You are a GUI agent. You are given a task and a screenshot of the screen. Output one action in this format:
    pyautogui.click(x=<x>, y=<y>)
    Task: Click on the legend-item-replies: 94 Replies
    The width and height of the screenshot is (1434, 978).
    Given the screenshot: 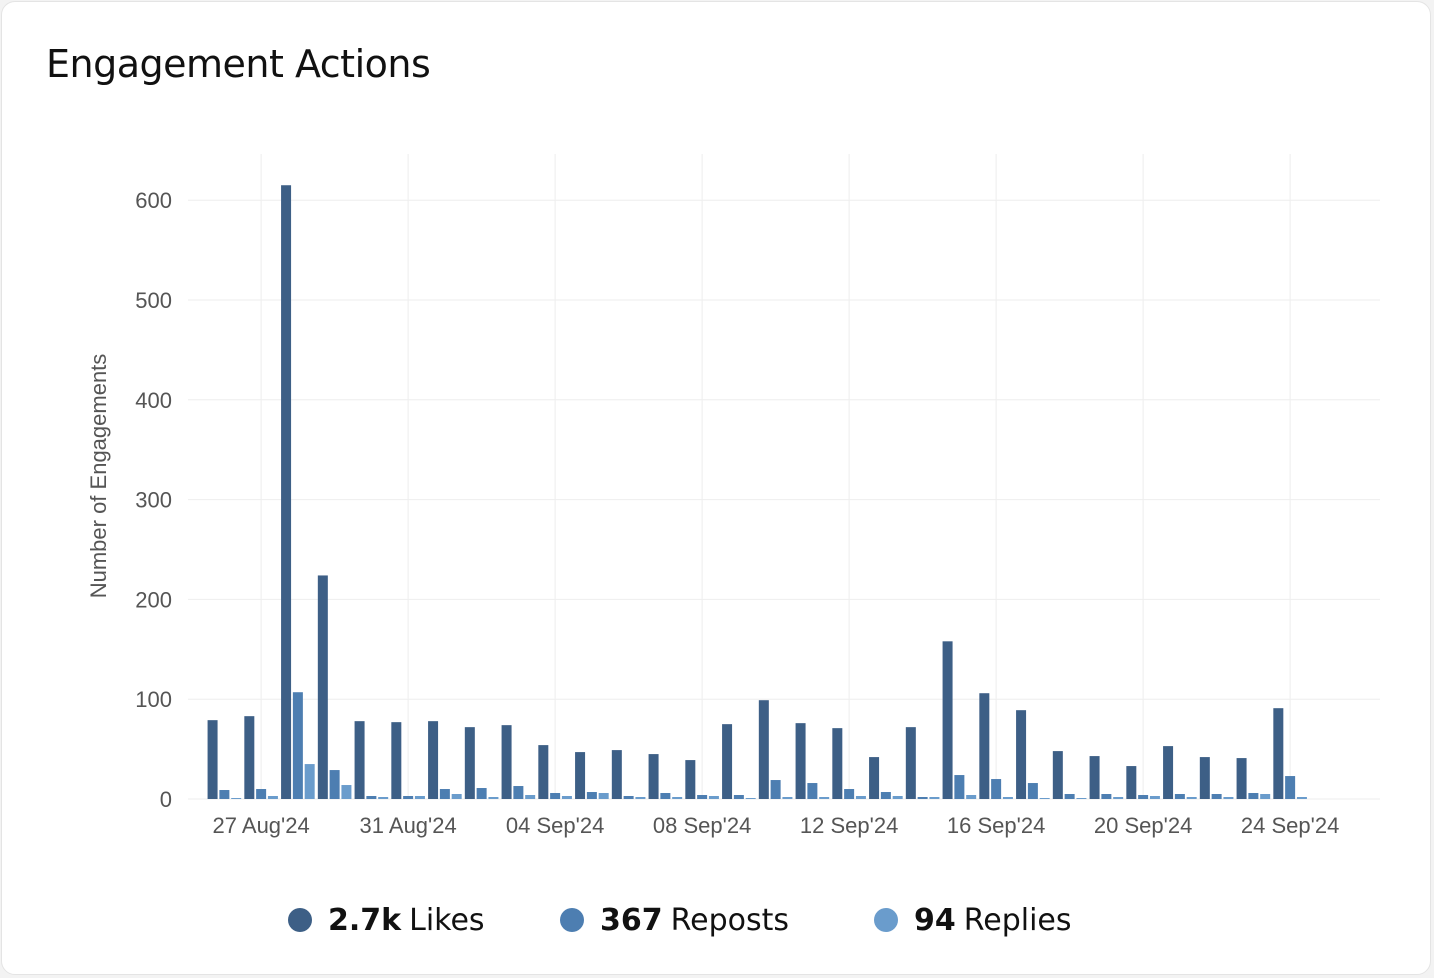 What is the action you would take?
    pyautogui.click(x=973, y=920)
    